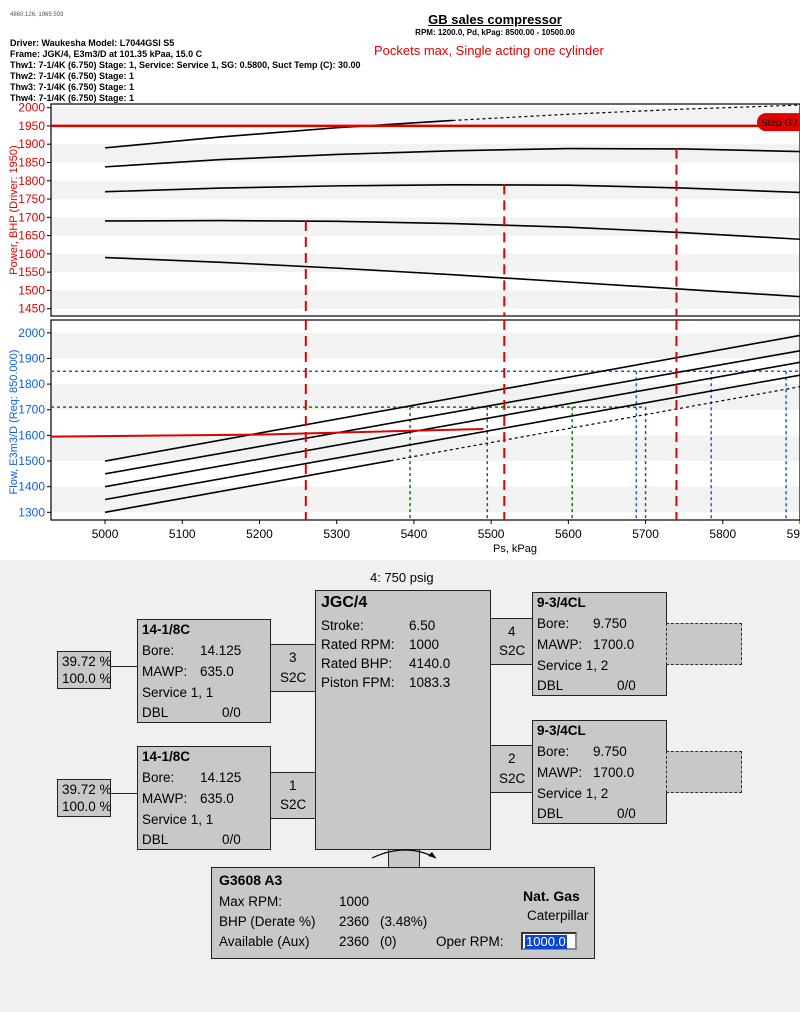  Describe the element at coordinates (404, 854) in the screenshot. I see `rotation-arrow-icon` at that location.